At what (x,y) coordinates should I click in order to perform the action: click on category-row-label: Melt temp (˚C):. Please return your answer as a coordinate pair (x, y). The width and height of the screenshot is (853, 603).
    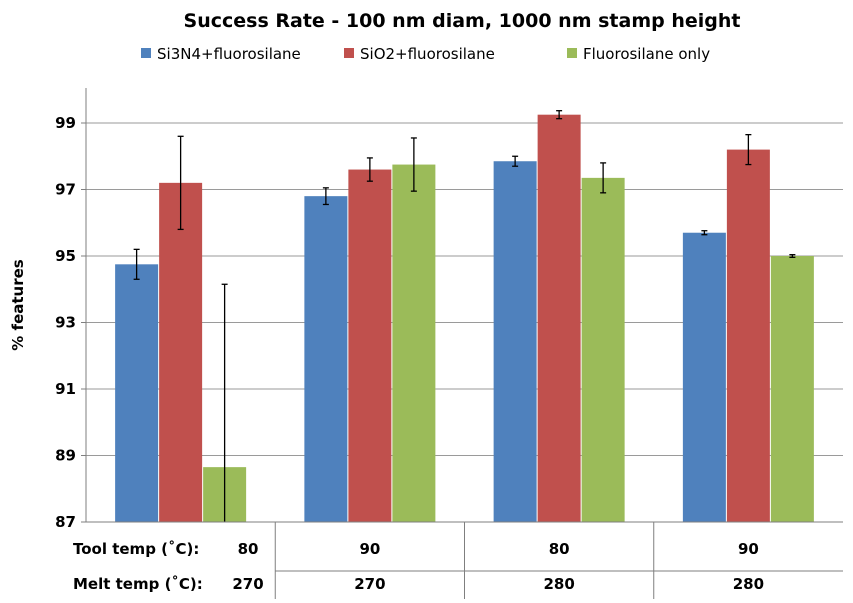
    Looking at the image, I should click on (138, 584).